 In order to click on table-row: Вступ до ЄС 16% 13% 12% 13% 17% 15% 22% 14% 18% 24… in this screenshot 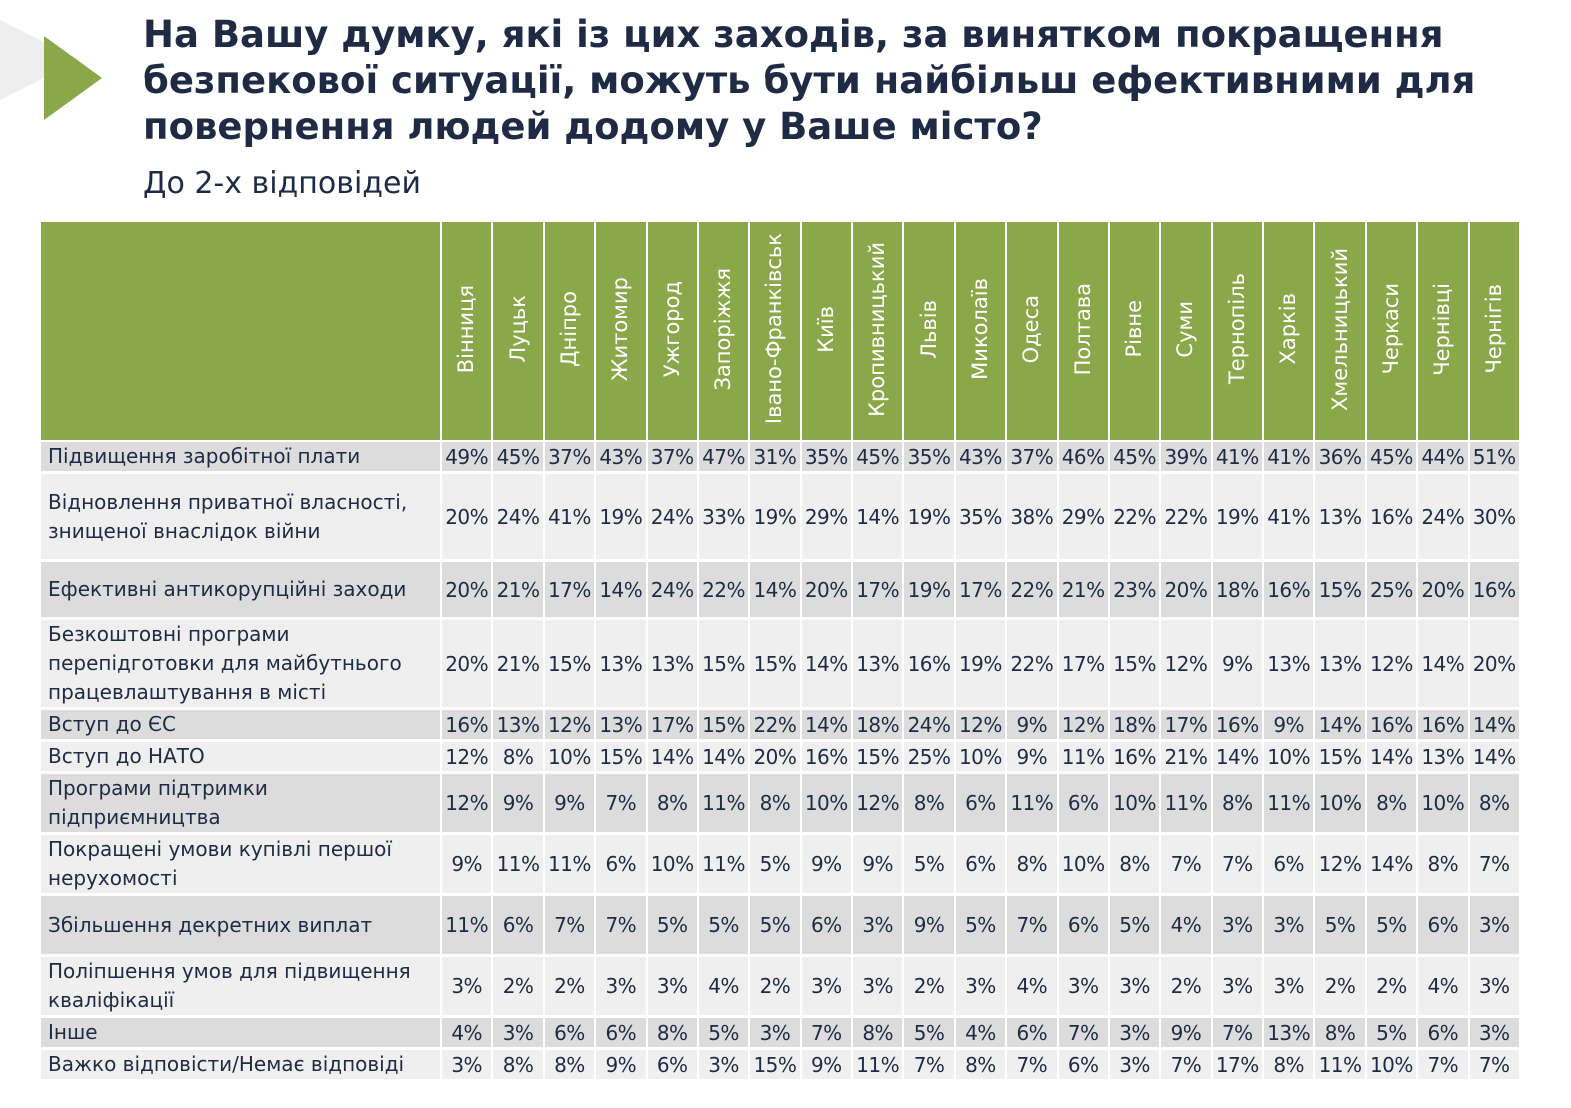, I will do `click(781, 726)`.